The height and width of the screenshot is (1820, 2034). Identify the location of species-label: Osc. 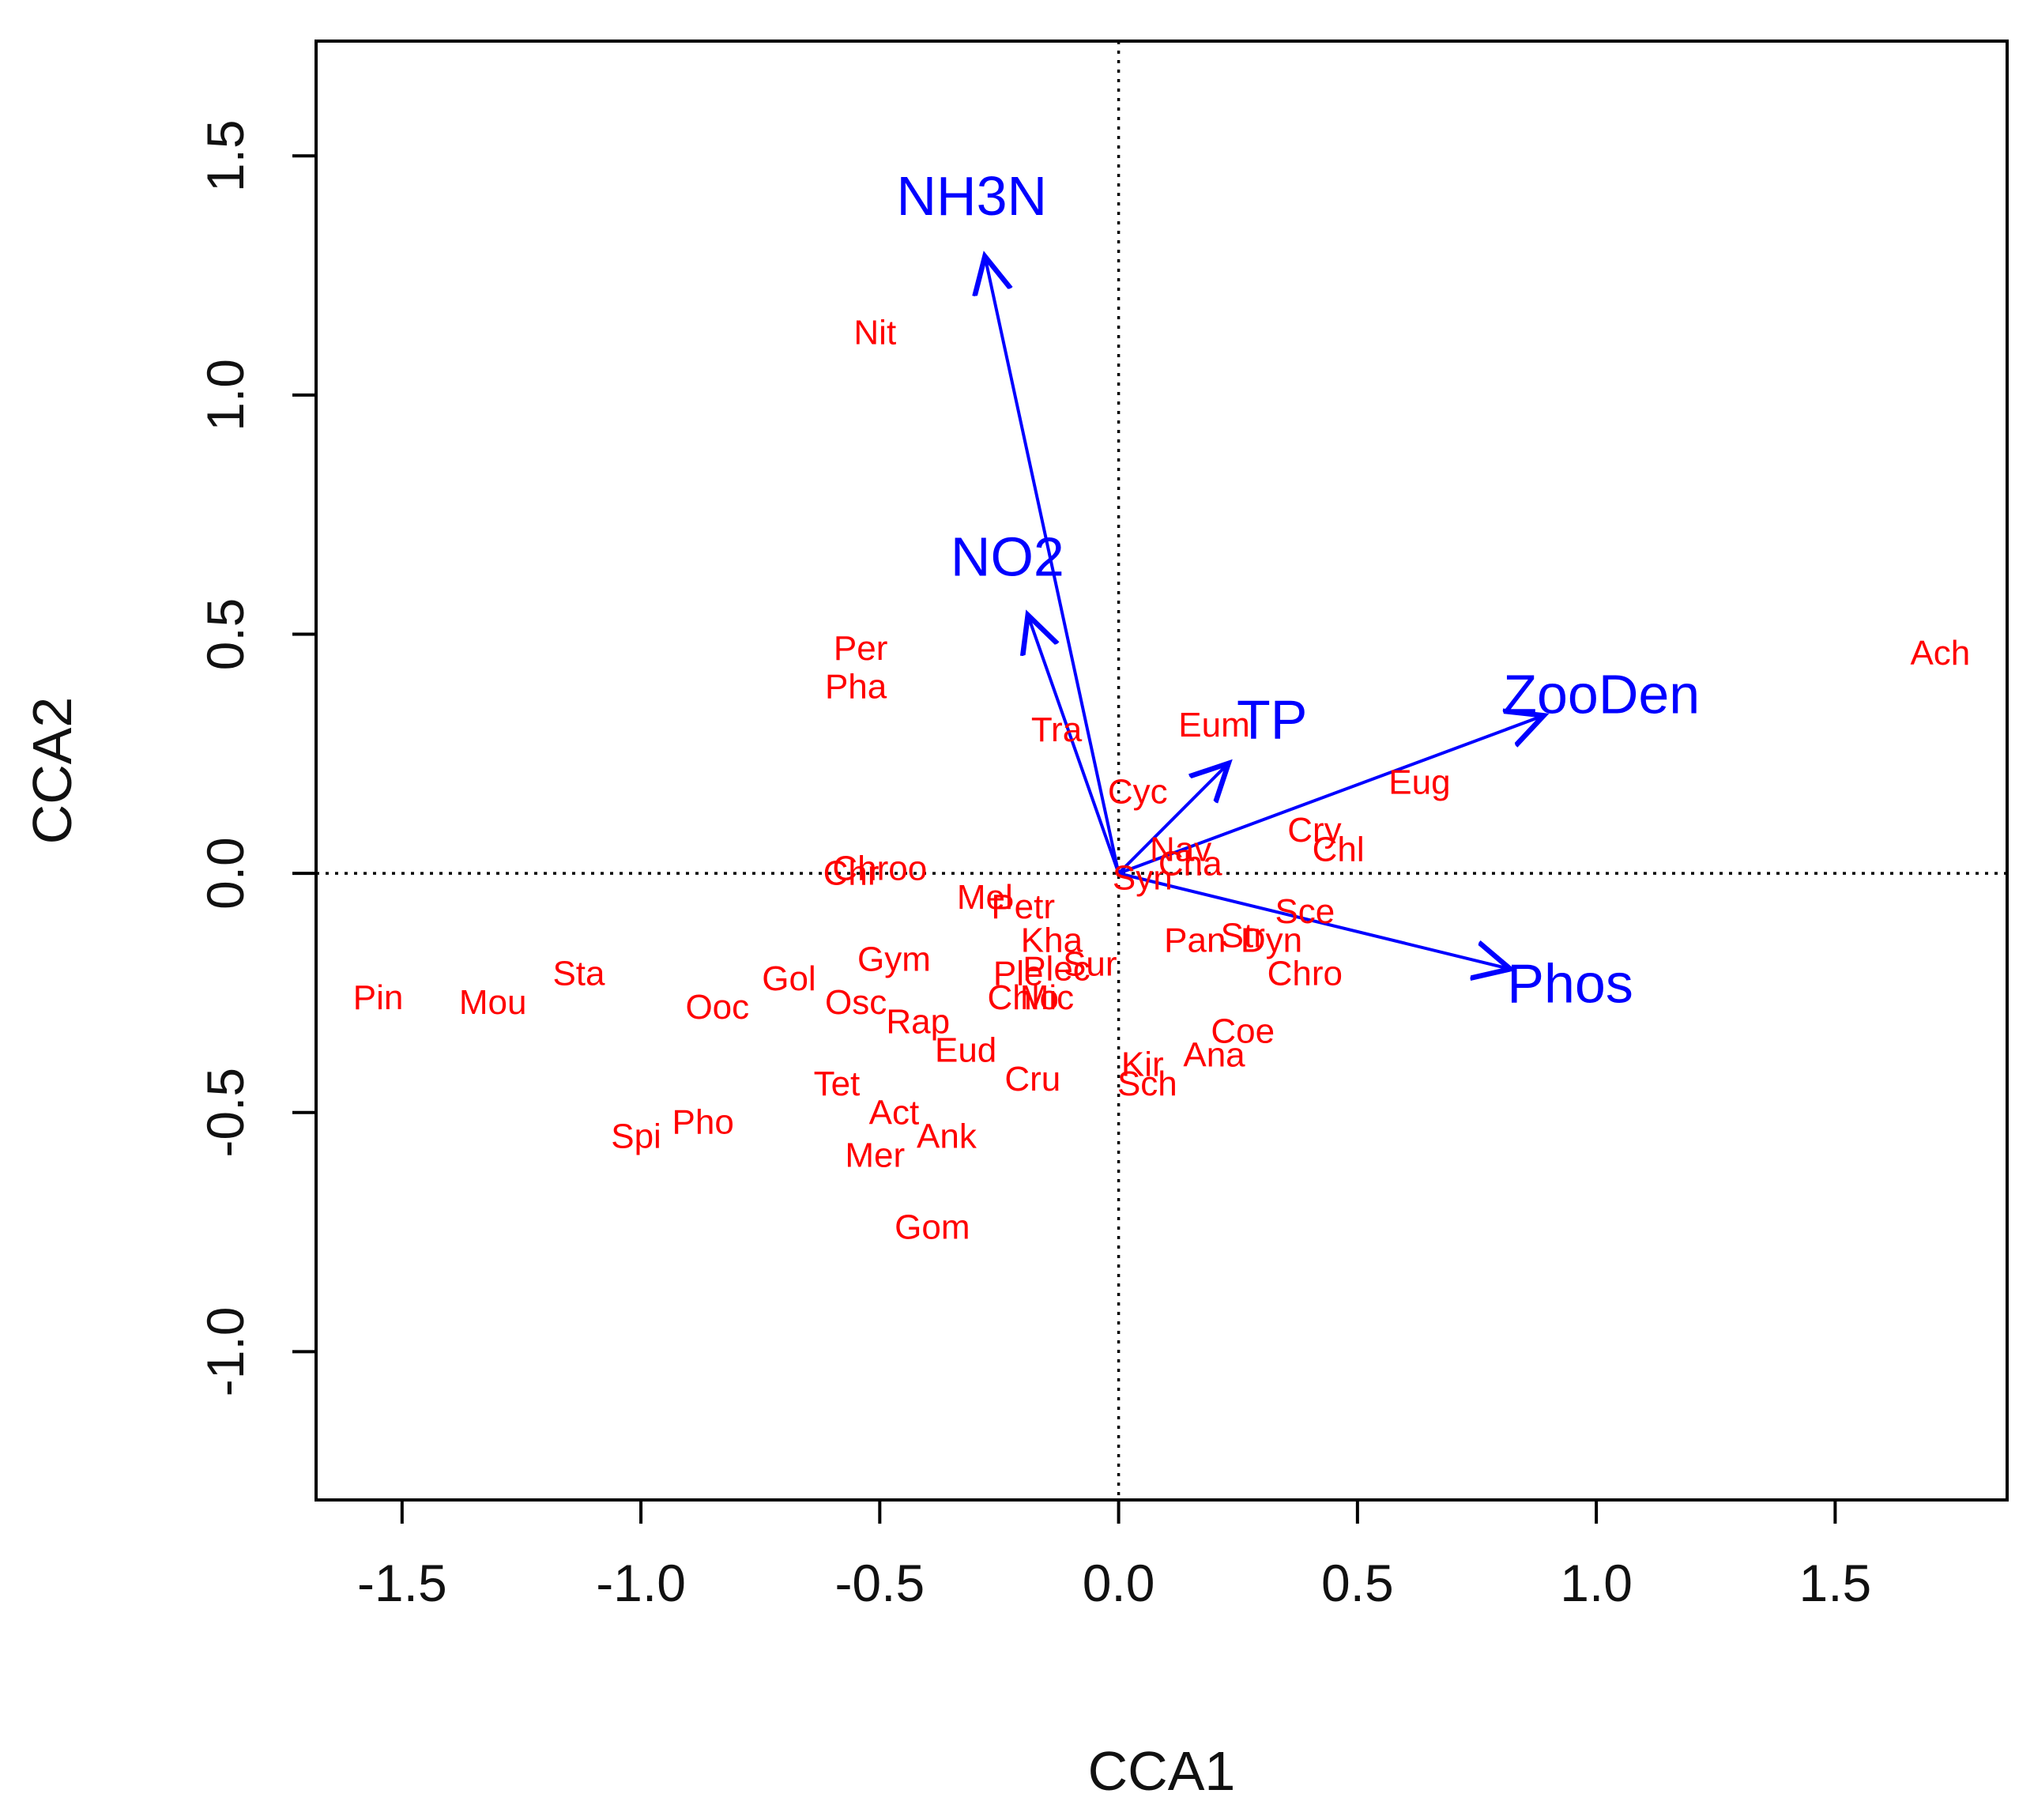
(856, 1002).